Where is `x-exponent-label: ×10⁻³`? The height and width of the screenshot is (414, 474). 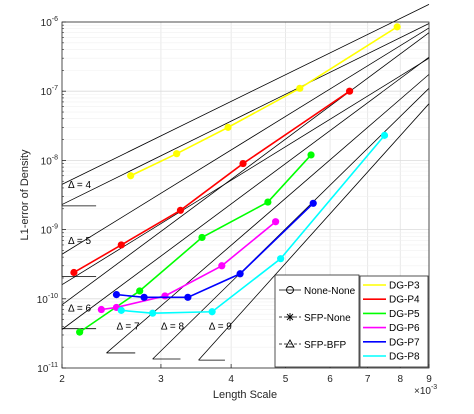 x-exponent-label: ×10⁻³ is located at coordinates (425, 390).